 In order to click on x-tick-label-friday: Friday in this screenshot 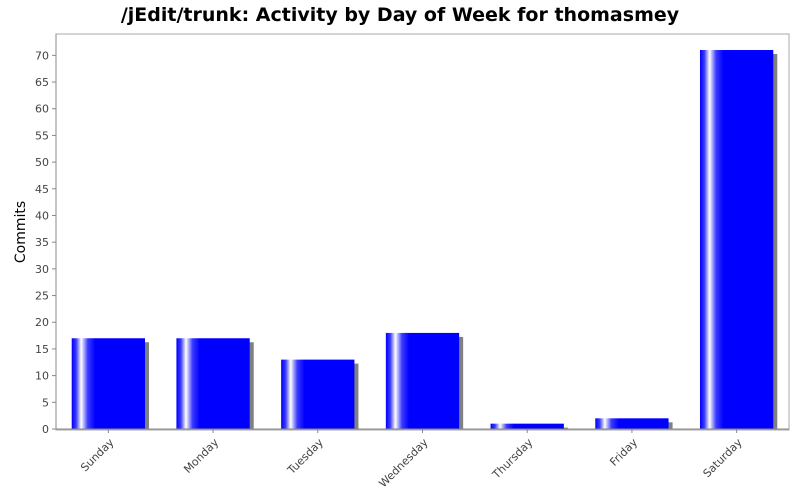, I will do `click(623, 452)`.